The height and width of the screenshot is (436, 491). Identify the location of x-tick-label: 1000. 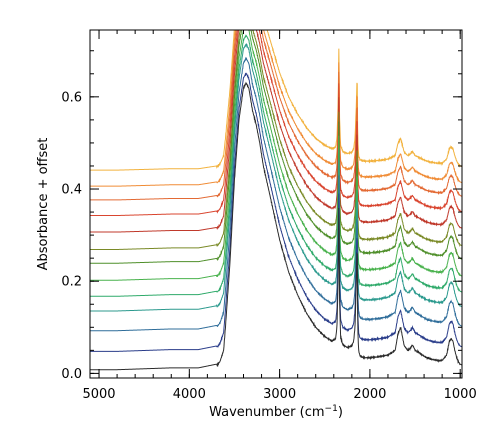
(460, 394).